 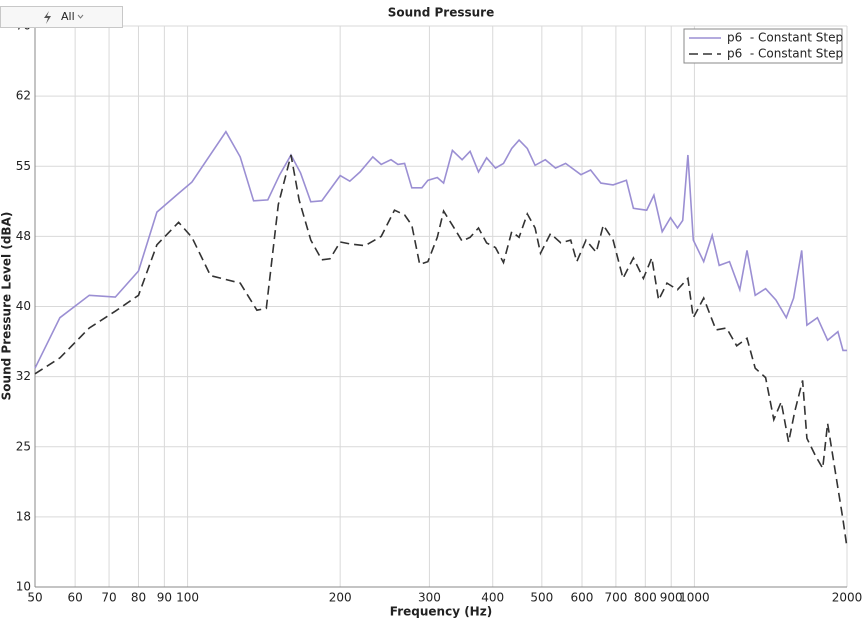 What do you see at coordinates (671, 598) in the screenshot?
I see `x-tick-label: 900` at bounding box center [671, 598].